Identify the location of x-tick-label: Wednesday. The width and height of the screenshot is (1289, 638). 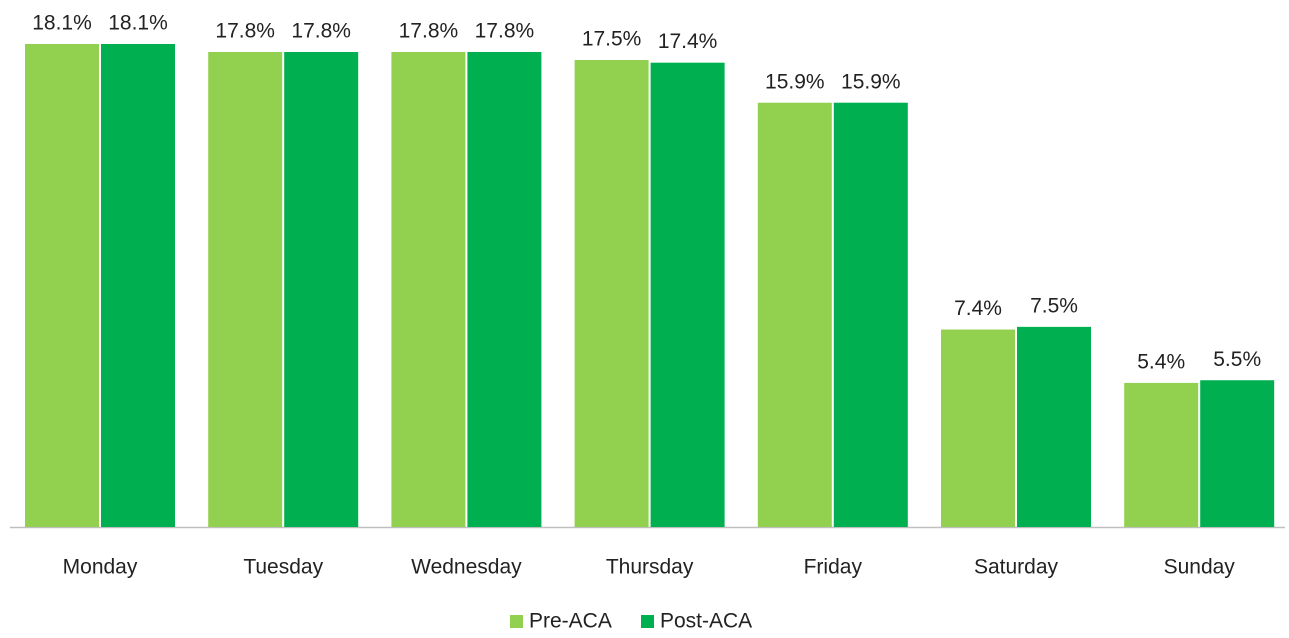
(466, 567).